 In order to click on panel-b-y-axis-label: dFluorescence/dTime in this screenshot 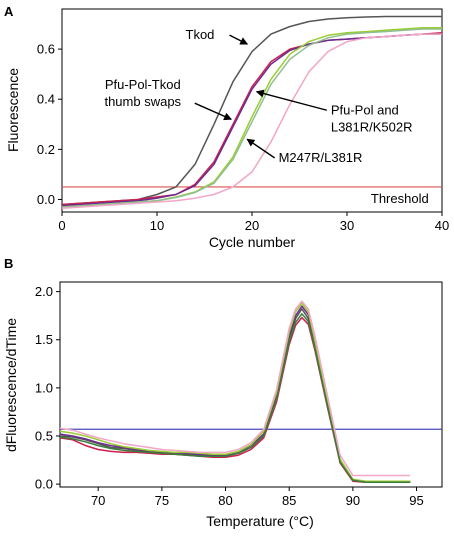, I will do `click(11, 385)`.